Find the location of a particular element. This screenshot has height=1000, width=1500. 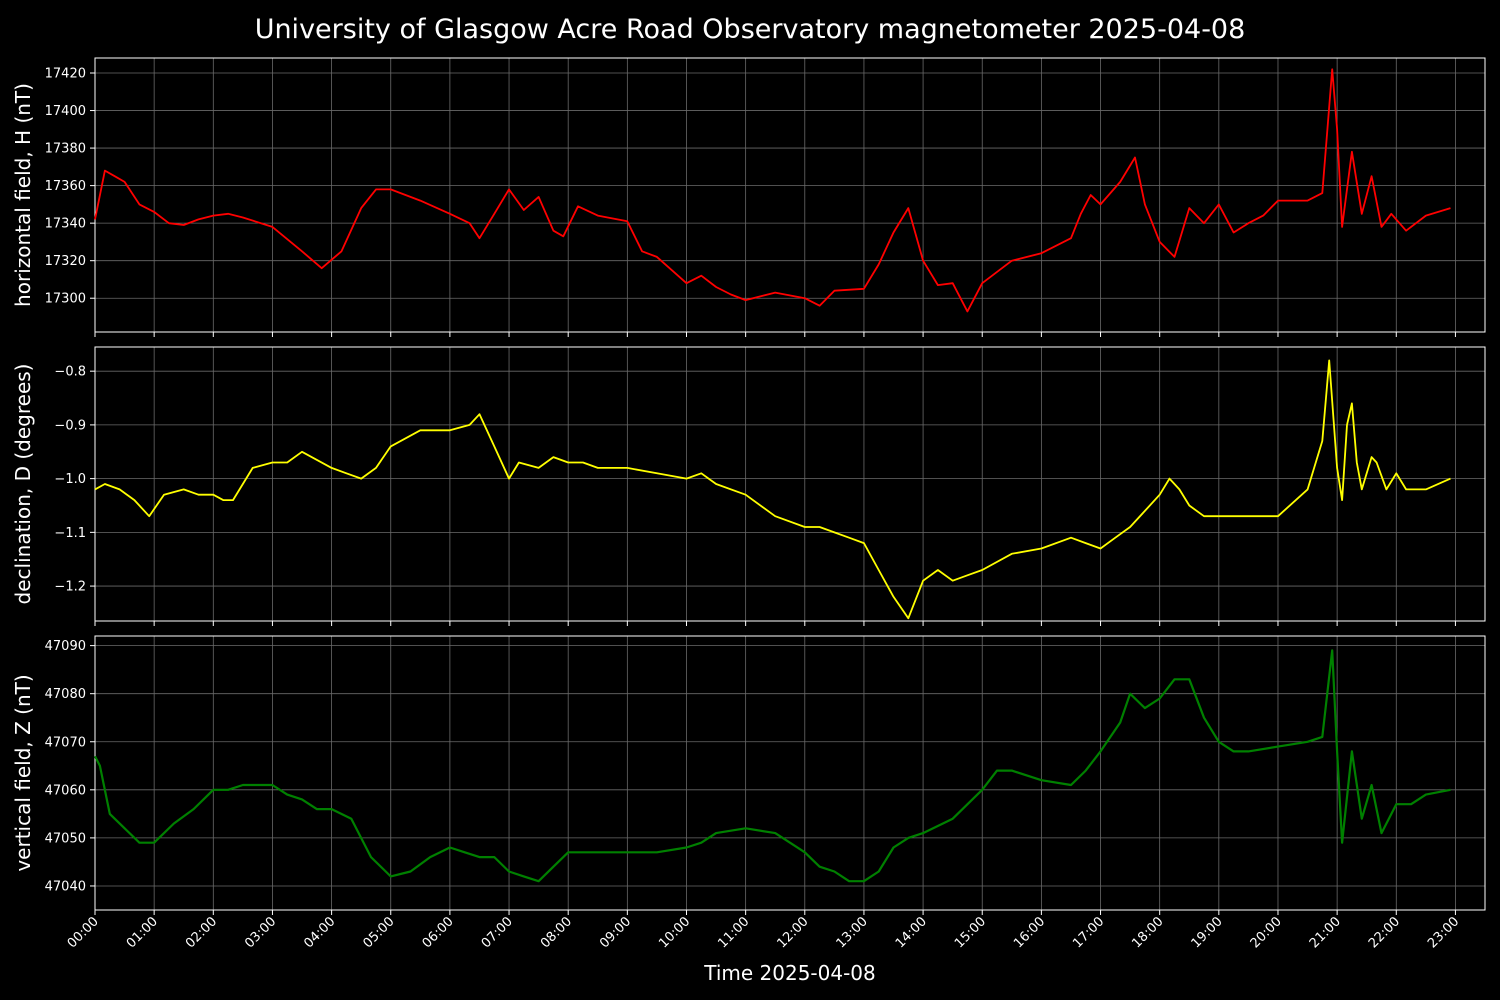

x-tick-label: 22:00 is located at coordinates (1384, 932).